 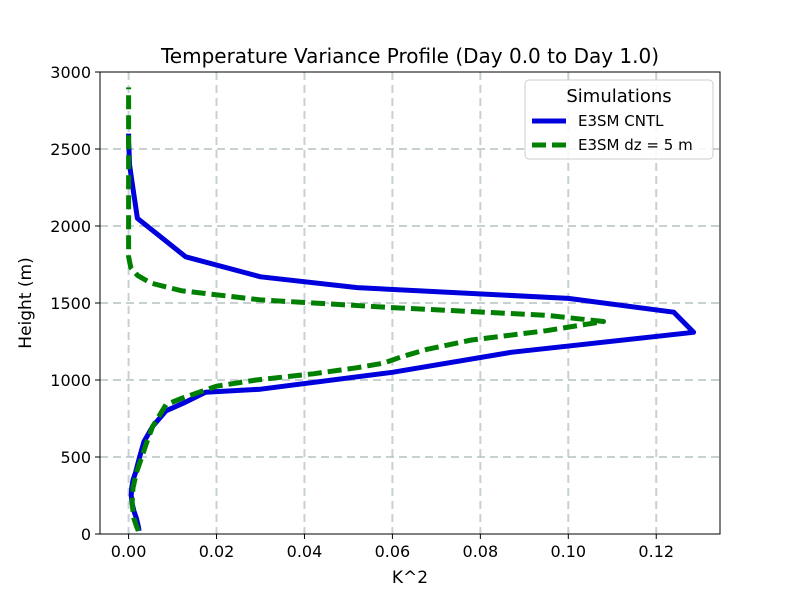 What do you see at coordinates (70, 149) in the screenshot?
I see `y-tick-label: 2500` at bounding box center [70, 149].